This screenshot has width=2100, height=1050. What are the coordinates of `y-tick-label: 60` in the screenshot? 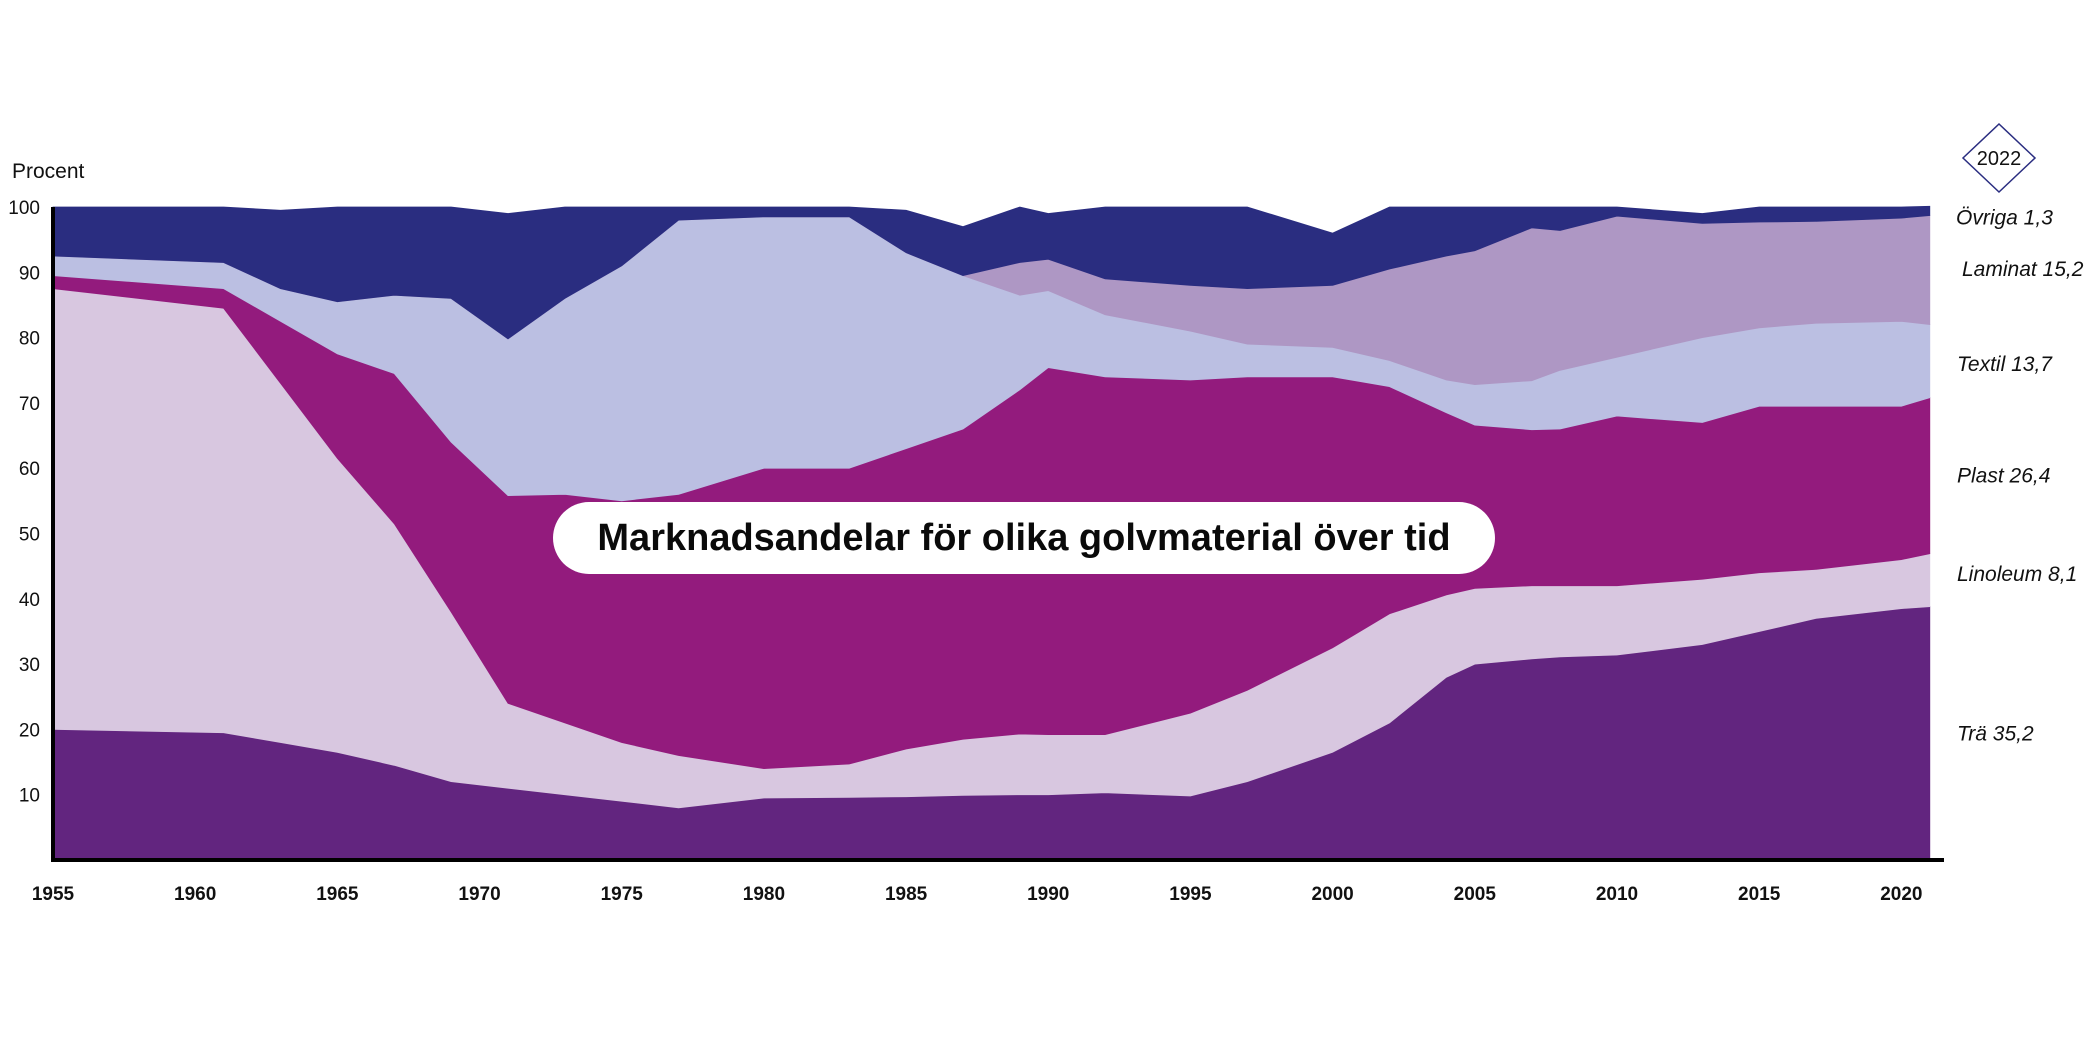 It's located at (29, 469).